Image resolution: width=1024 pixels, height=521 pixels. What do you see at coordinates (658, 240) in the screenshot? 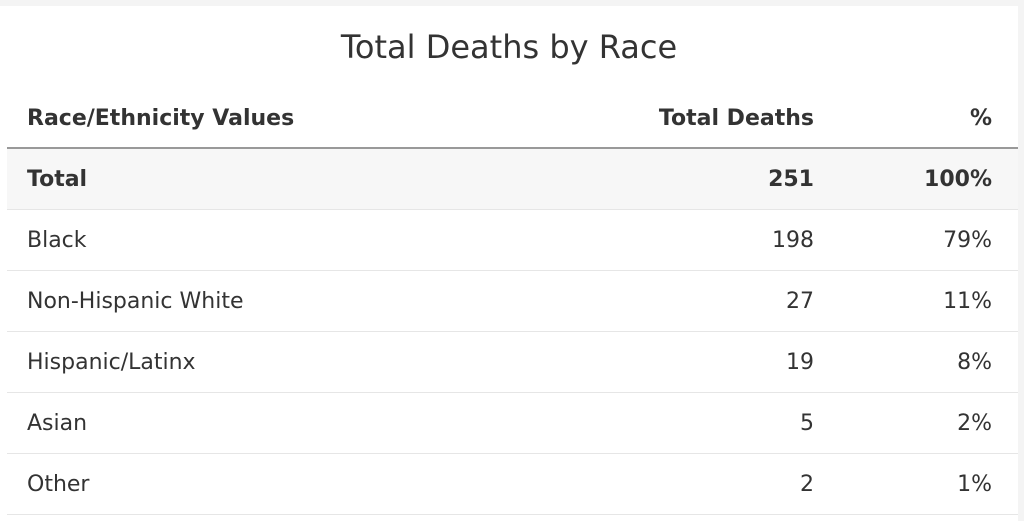
I see `table-cell: 198` at bounding box center [658, 240].